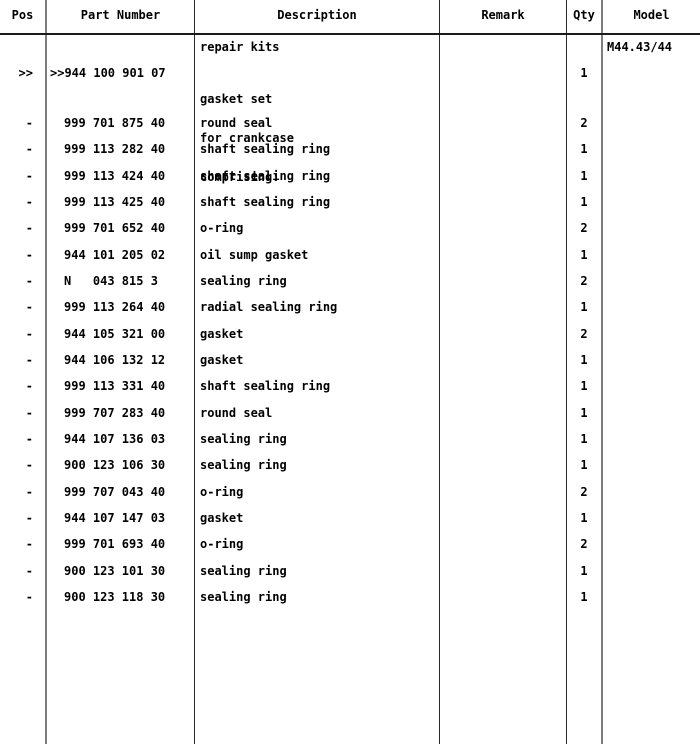  Describe the element at coordinates (120, 15) in the screenshot. I see `header-part-number: Part Number` at that location.